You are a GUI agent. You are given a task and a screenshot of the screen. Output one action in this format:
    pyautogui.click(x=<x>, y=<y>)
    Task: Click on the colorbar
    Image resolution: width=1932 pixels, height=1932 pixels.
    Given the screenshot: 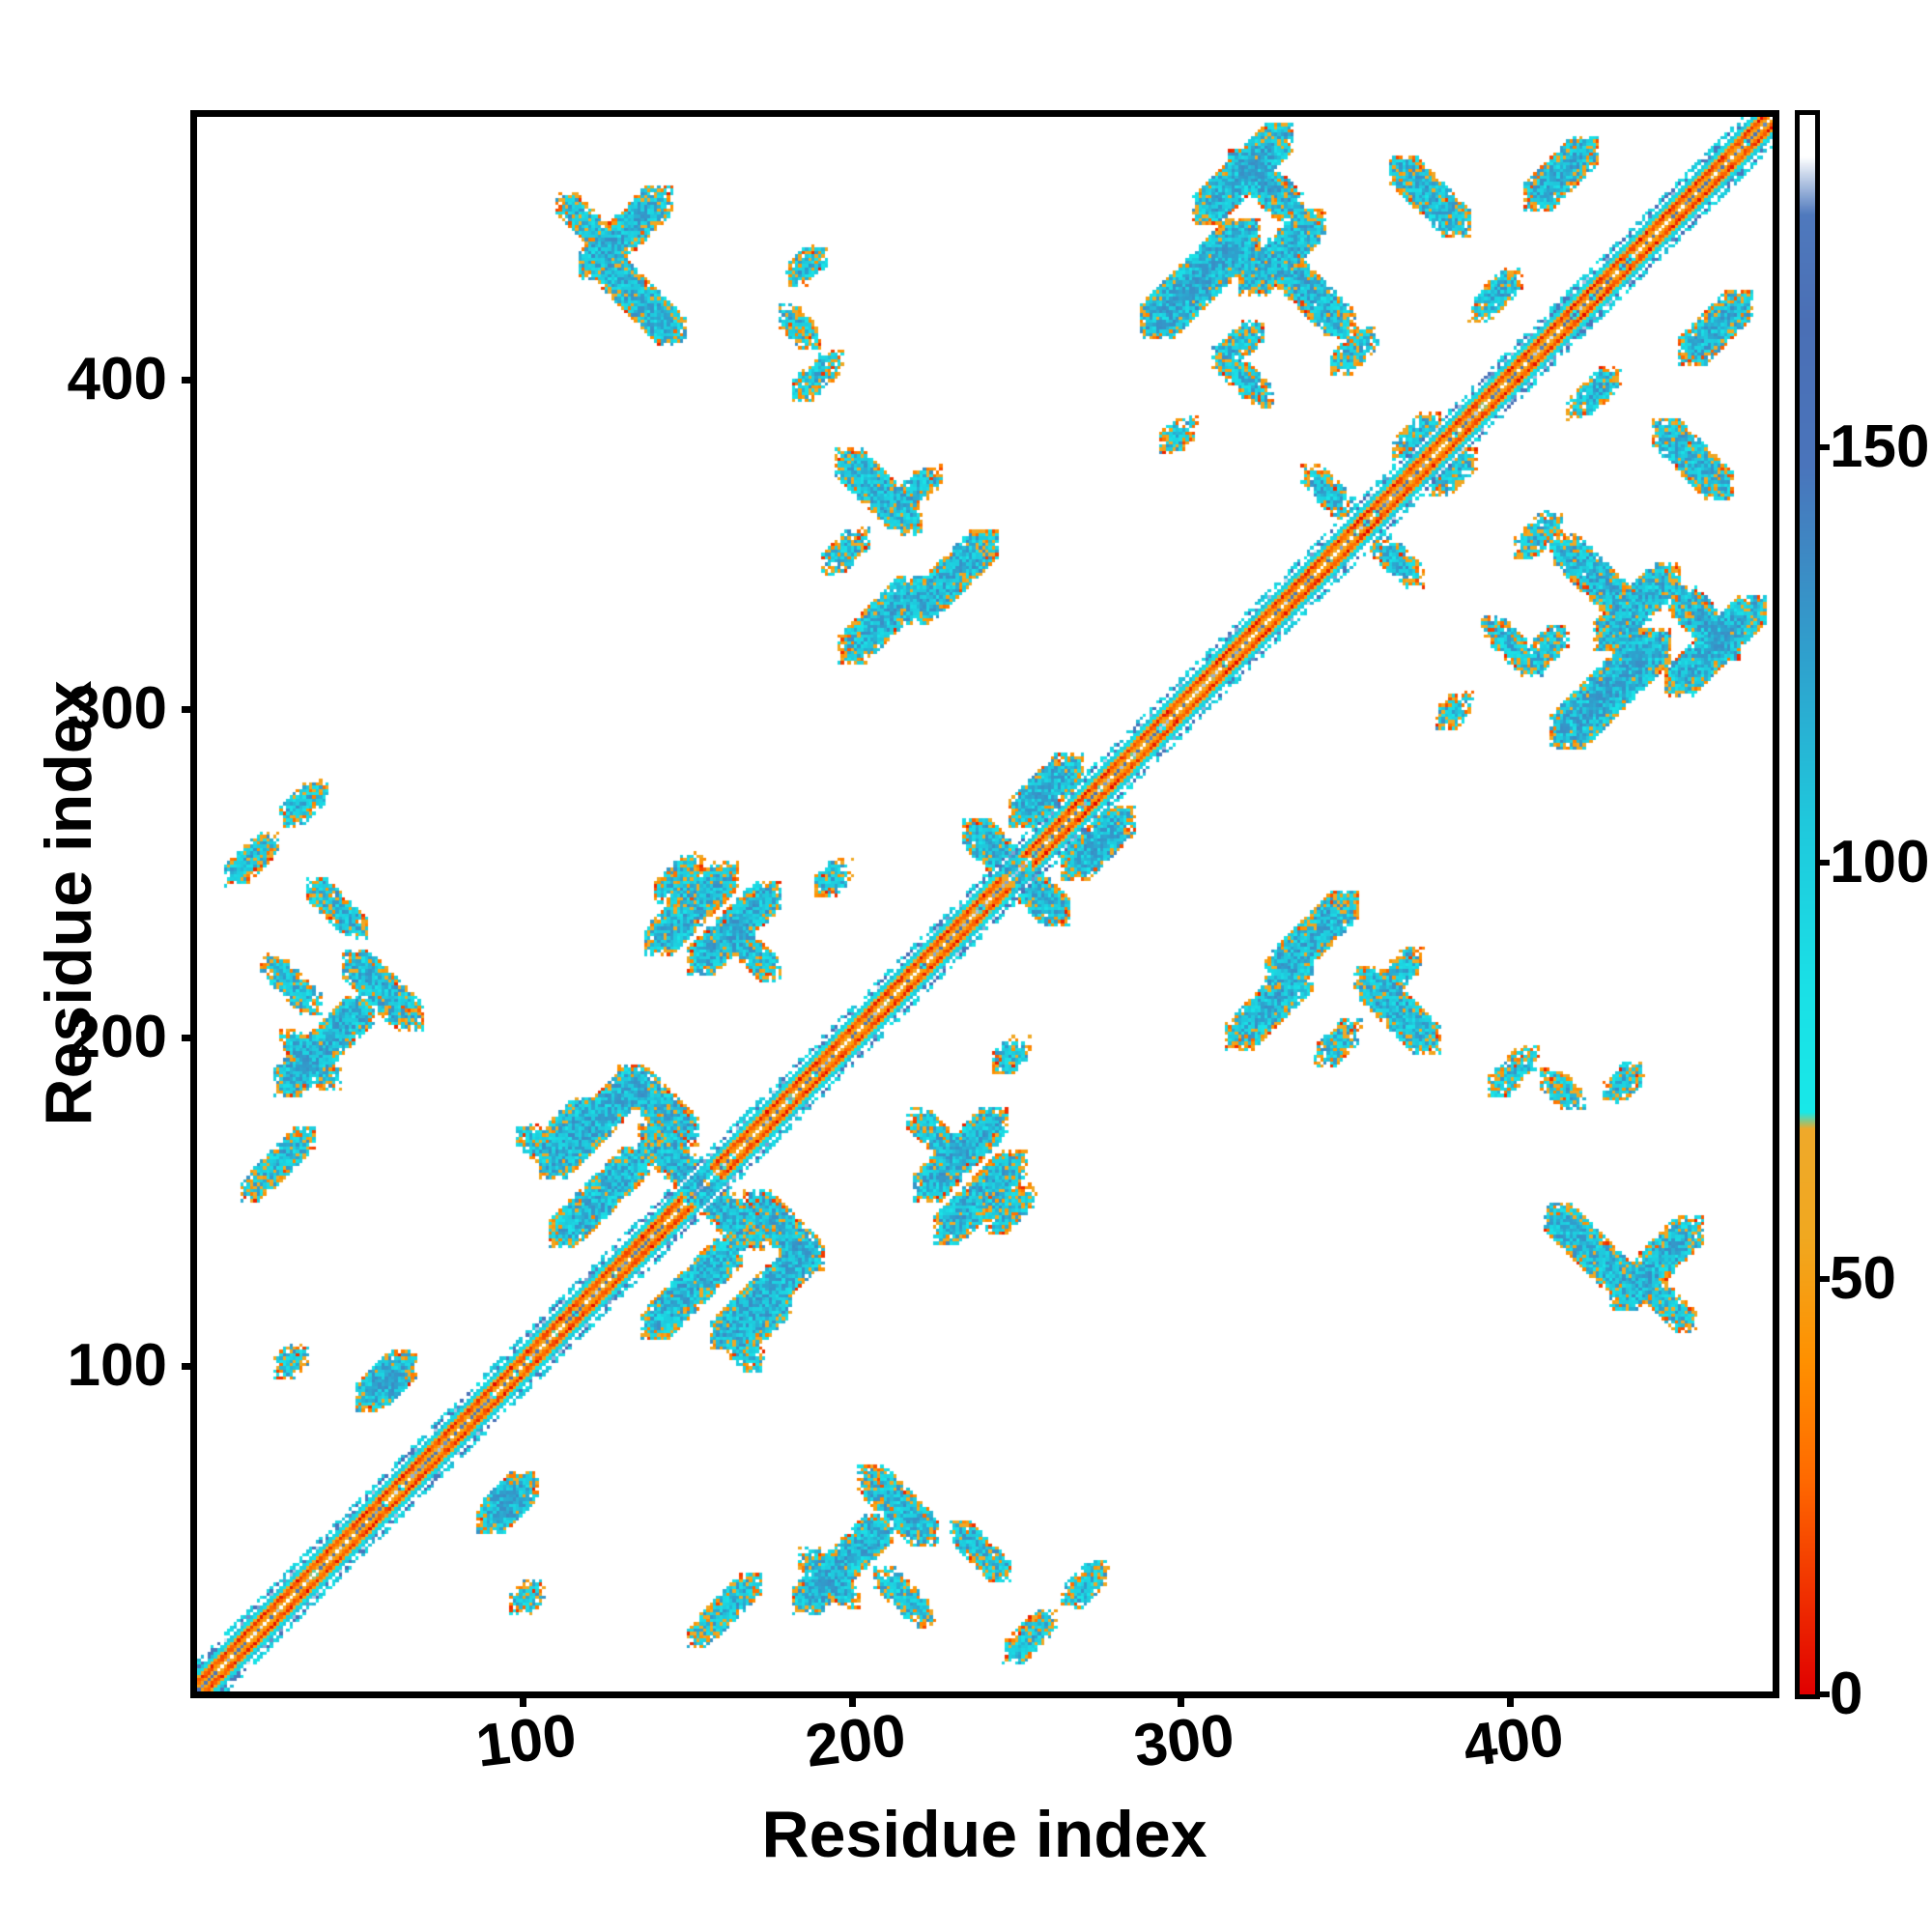 What is the action you would take?
    pyautogui.click(x=1807, y=904)
    